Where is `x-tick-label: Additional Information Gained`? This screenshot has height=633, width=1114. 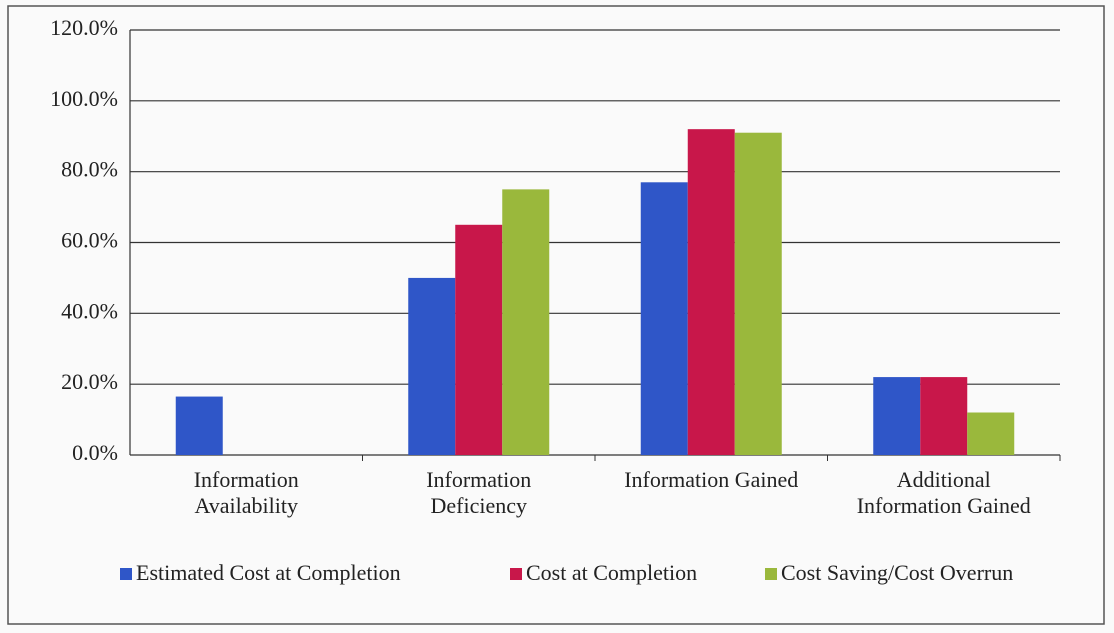 x-tick-label: Additional Information Gained is located at coordinates (943, 492).